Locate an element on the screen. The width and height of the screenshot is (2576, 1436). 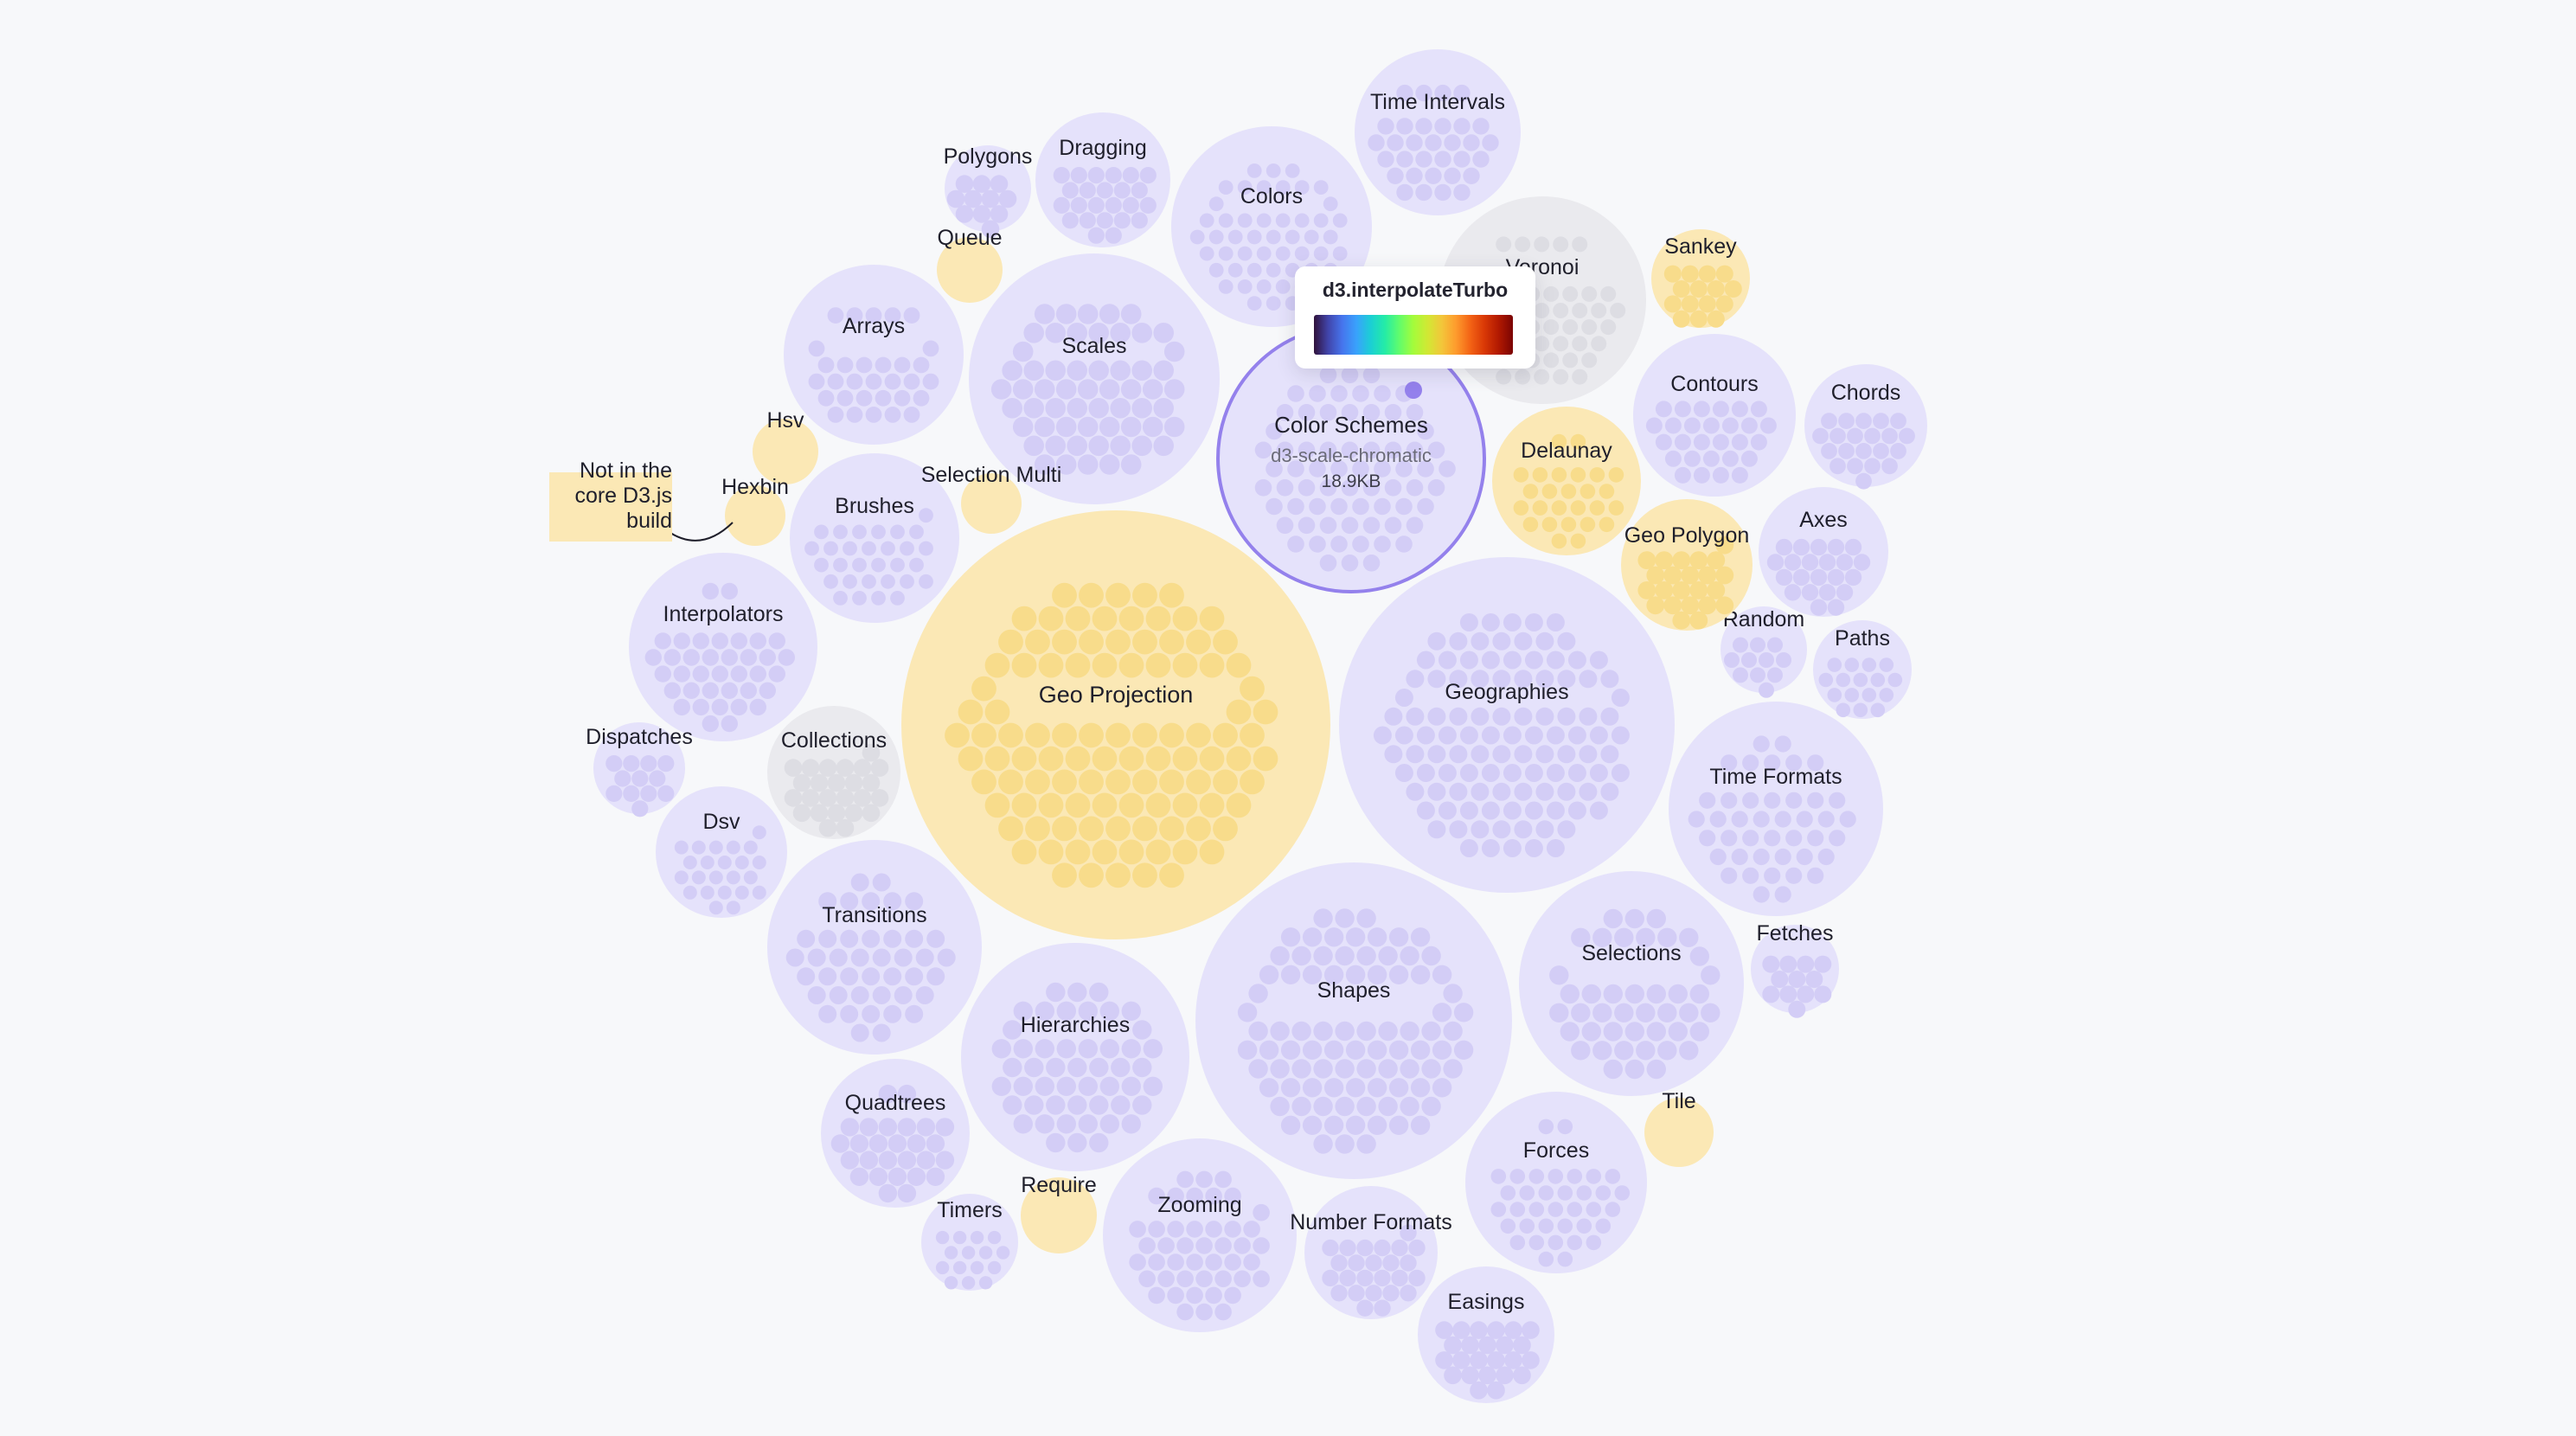
package-interpolators: Interpolators is located at coordinates (723, 647).